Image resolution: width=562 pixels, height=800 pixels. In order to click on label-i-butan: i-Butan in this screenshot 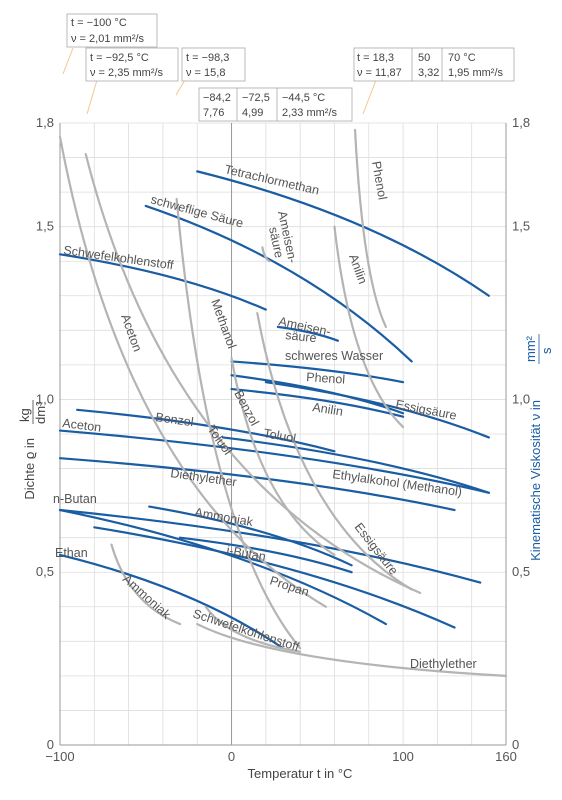, I will do `click(245, 553)`.